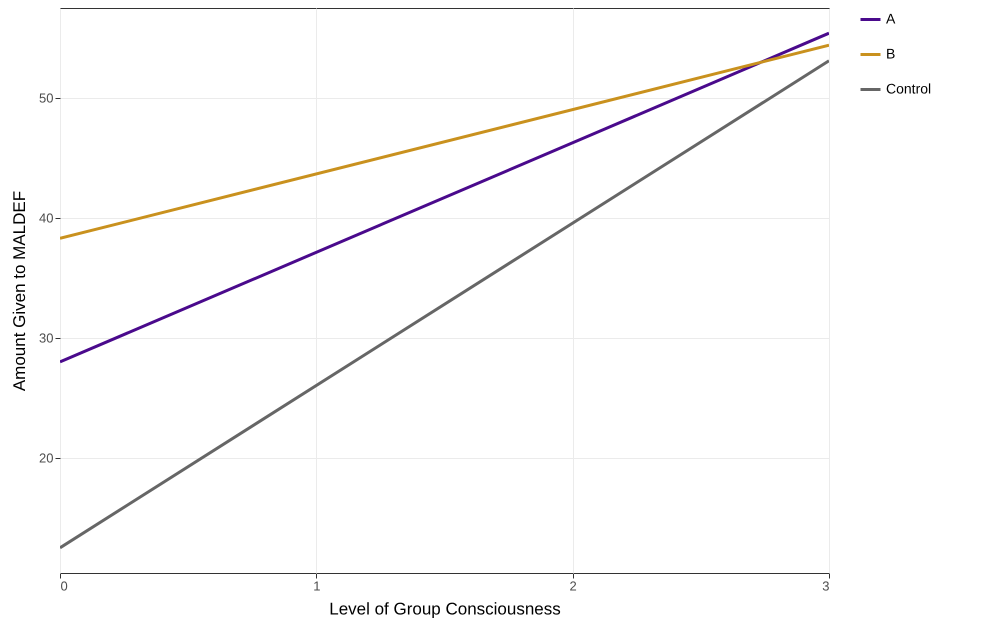  I want to click on legend-label: Control, so click(909, 88).